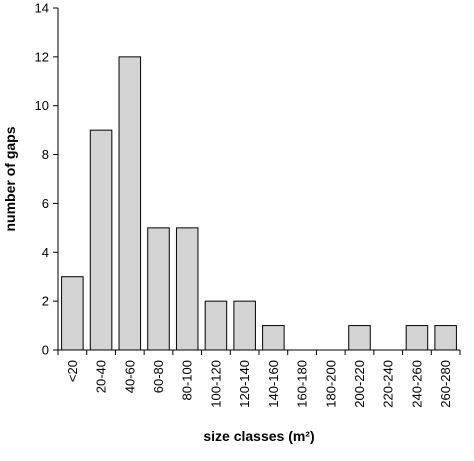  I want to click on y-tick-label: 0, so click(45, 350).